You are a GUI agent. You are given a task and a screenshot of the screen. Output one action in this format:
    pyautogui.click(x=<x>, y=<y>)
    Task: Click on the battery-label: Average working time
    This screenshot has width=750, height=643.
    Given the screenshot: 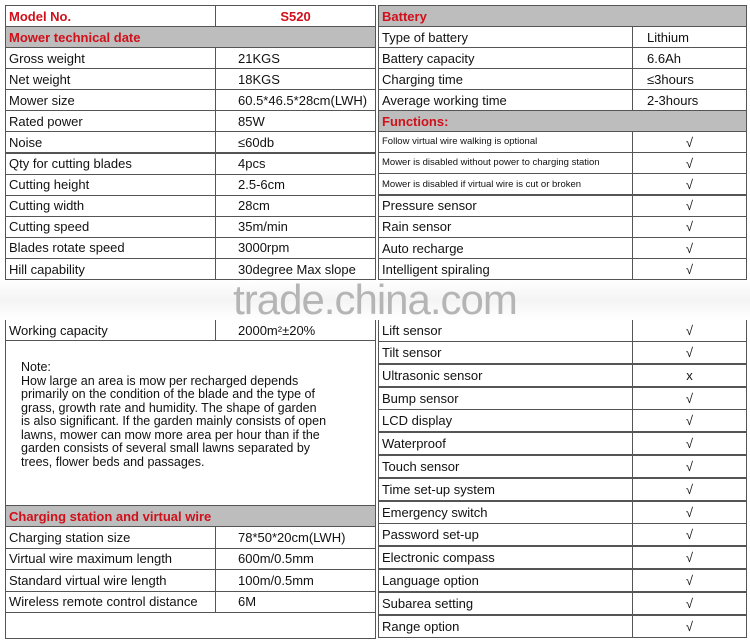 What is the action you would take?
    pyautogui.click(x=505, y=100)
    